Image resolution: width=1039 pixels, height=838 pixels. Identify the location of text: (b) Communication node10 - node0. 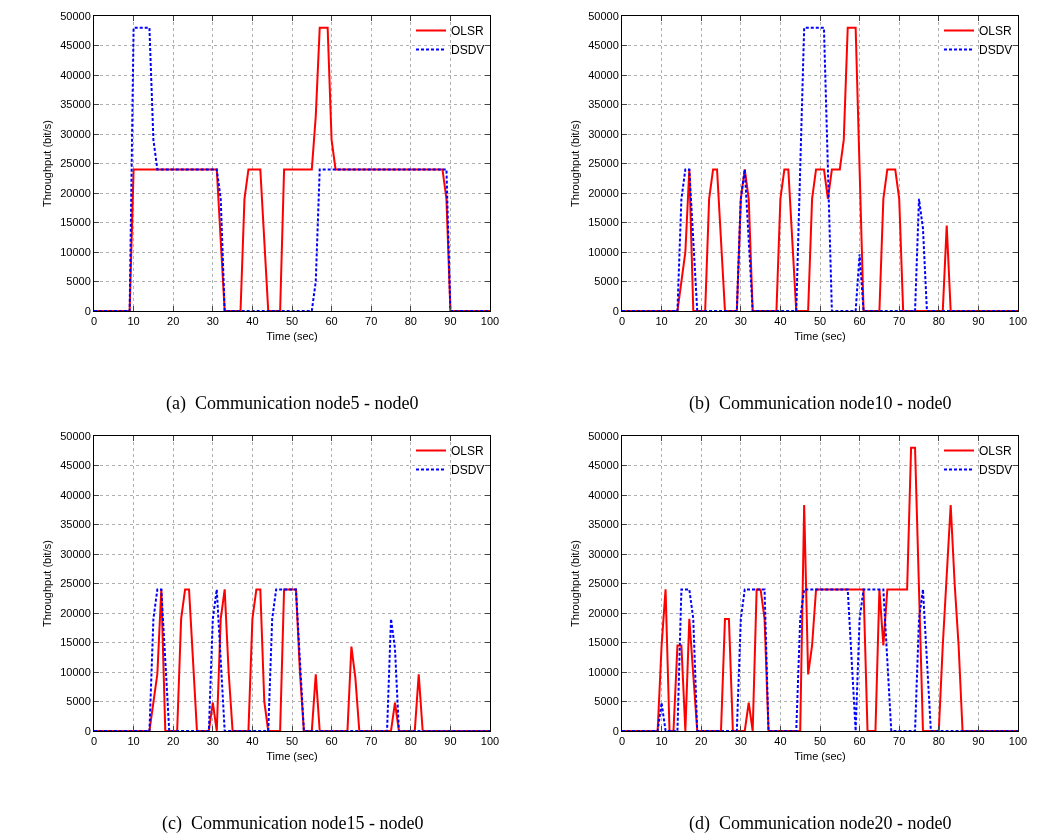
(820, 403).